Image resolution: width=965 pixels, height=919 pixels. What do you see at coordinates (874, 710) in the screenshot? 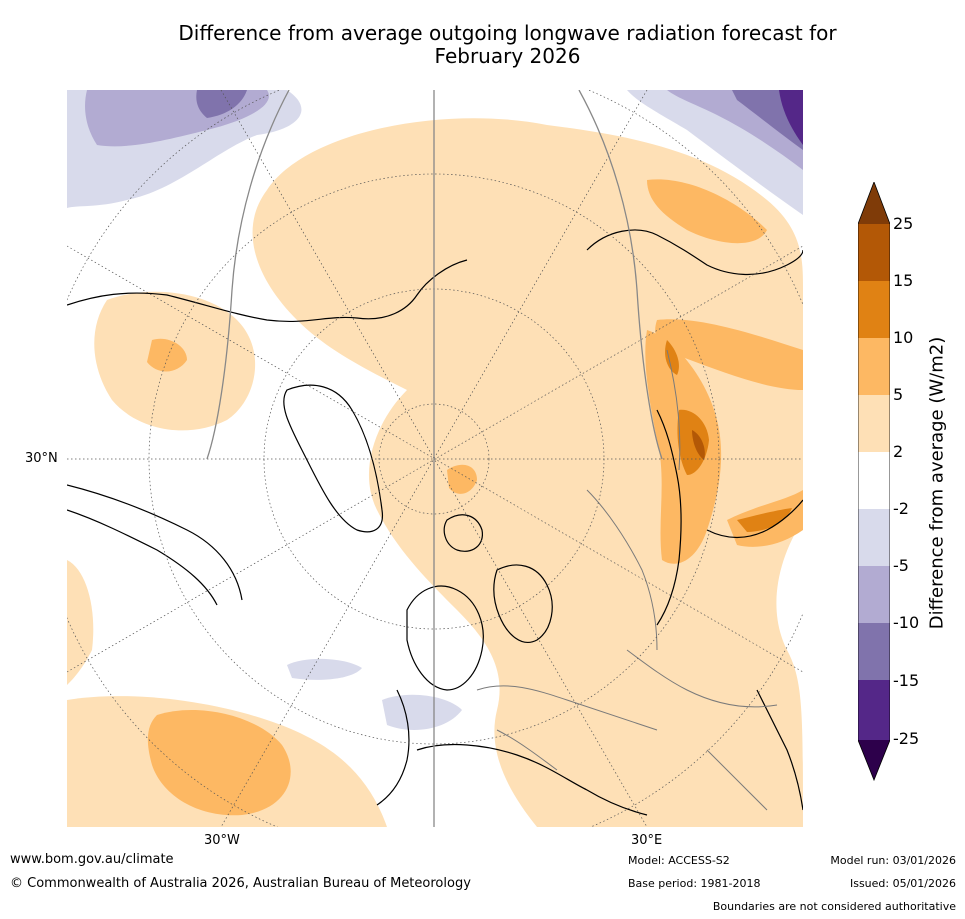
I see `colorbar-bin-neg15-neg25` at bounding box center [874, 710].